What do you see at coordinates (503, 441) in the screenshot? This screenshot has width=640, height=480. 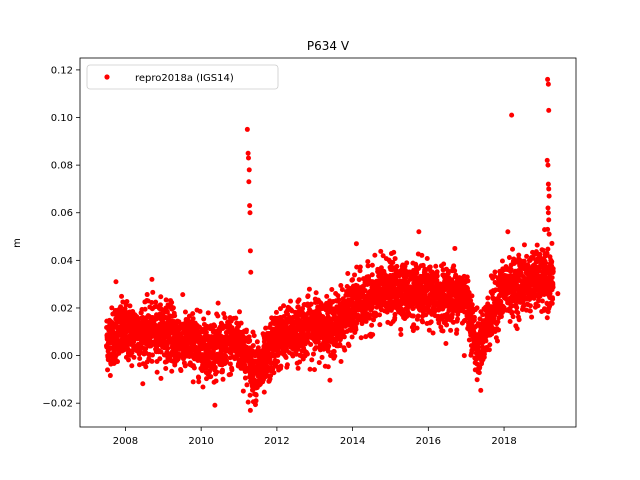 I see `x-tick-label: 2018` at bounding box center [503, 441].